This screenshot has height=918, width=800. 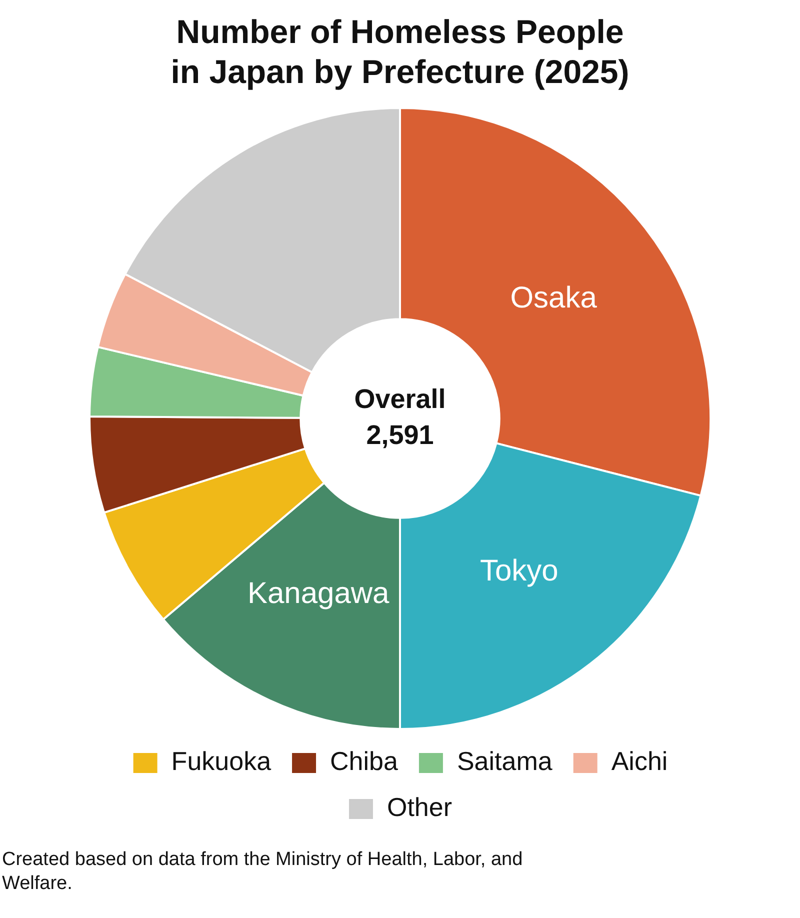 I want to click on legend-label: Other, so click(x=419, y=807).